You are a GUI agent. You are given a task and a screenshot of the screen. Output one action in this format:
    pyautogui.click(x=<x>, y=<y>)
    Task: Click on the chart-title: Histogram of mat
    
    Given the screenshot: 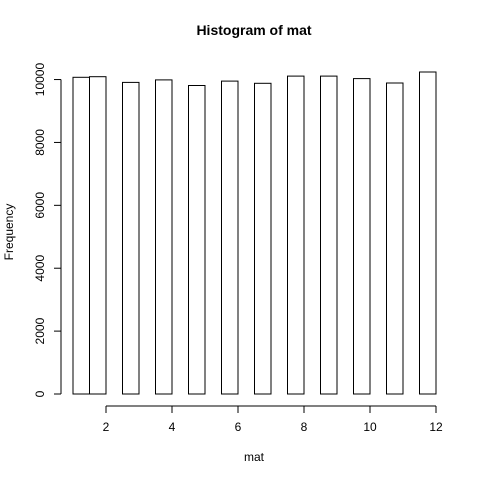 What is the action you would take?
    pyautogui.click(x=253, y=30)
    